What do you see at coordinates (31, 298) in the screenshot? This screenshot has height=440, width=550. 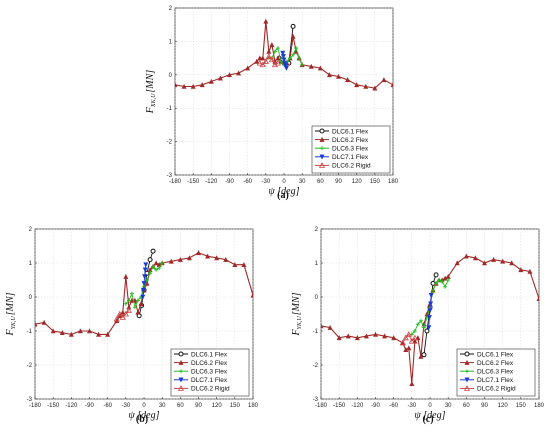 I see `y-tick-label: 0` at bounding box center [31, 298].